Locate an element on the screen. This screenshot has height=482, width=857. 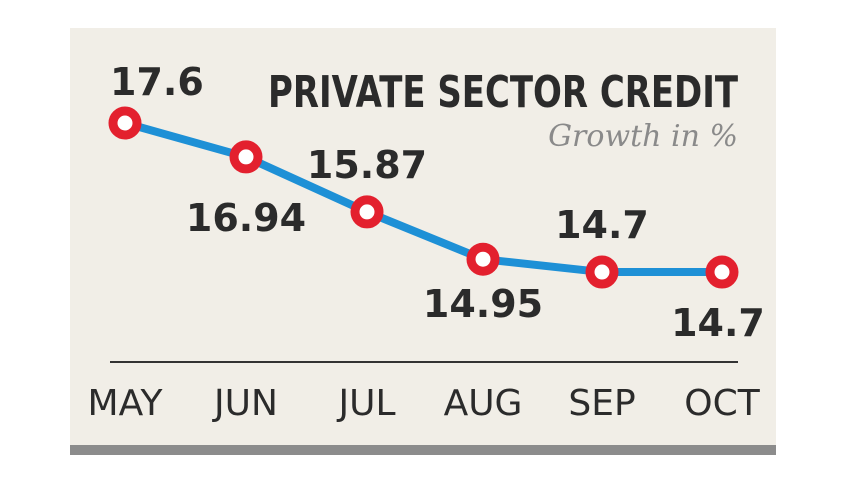
x-tick-label: JUN is located at coordinates (245, 403).